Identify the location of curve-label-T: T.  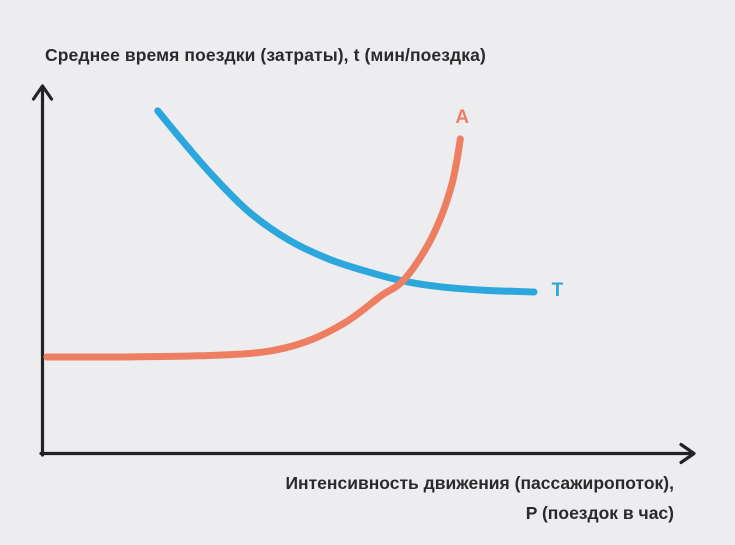
(557, 290).